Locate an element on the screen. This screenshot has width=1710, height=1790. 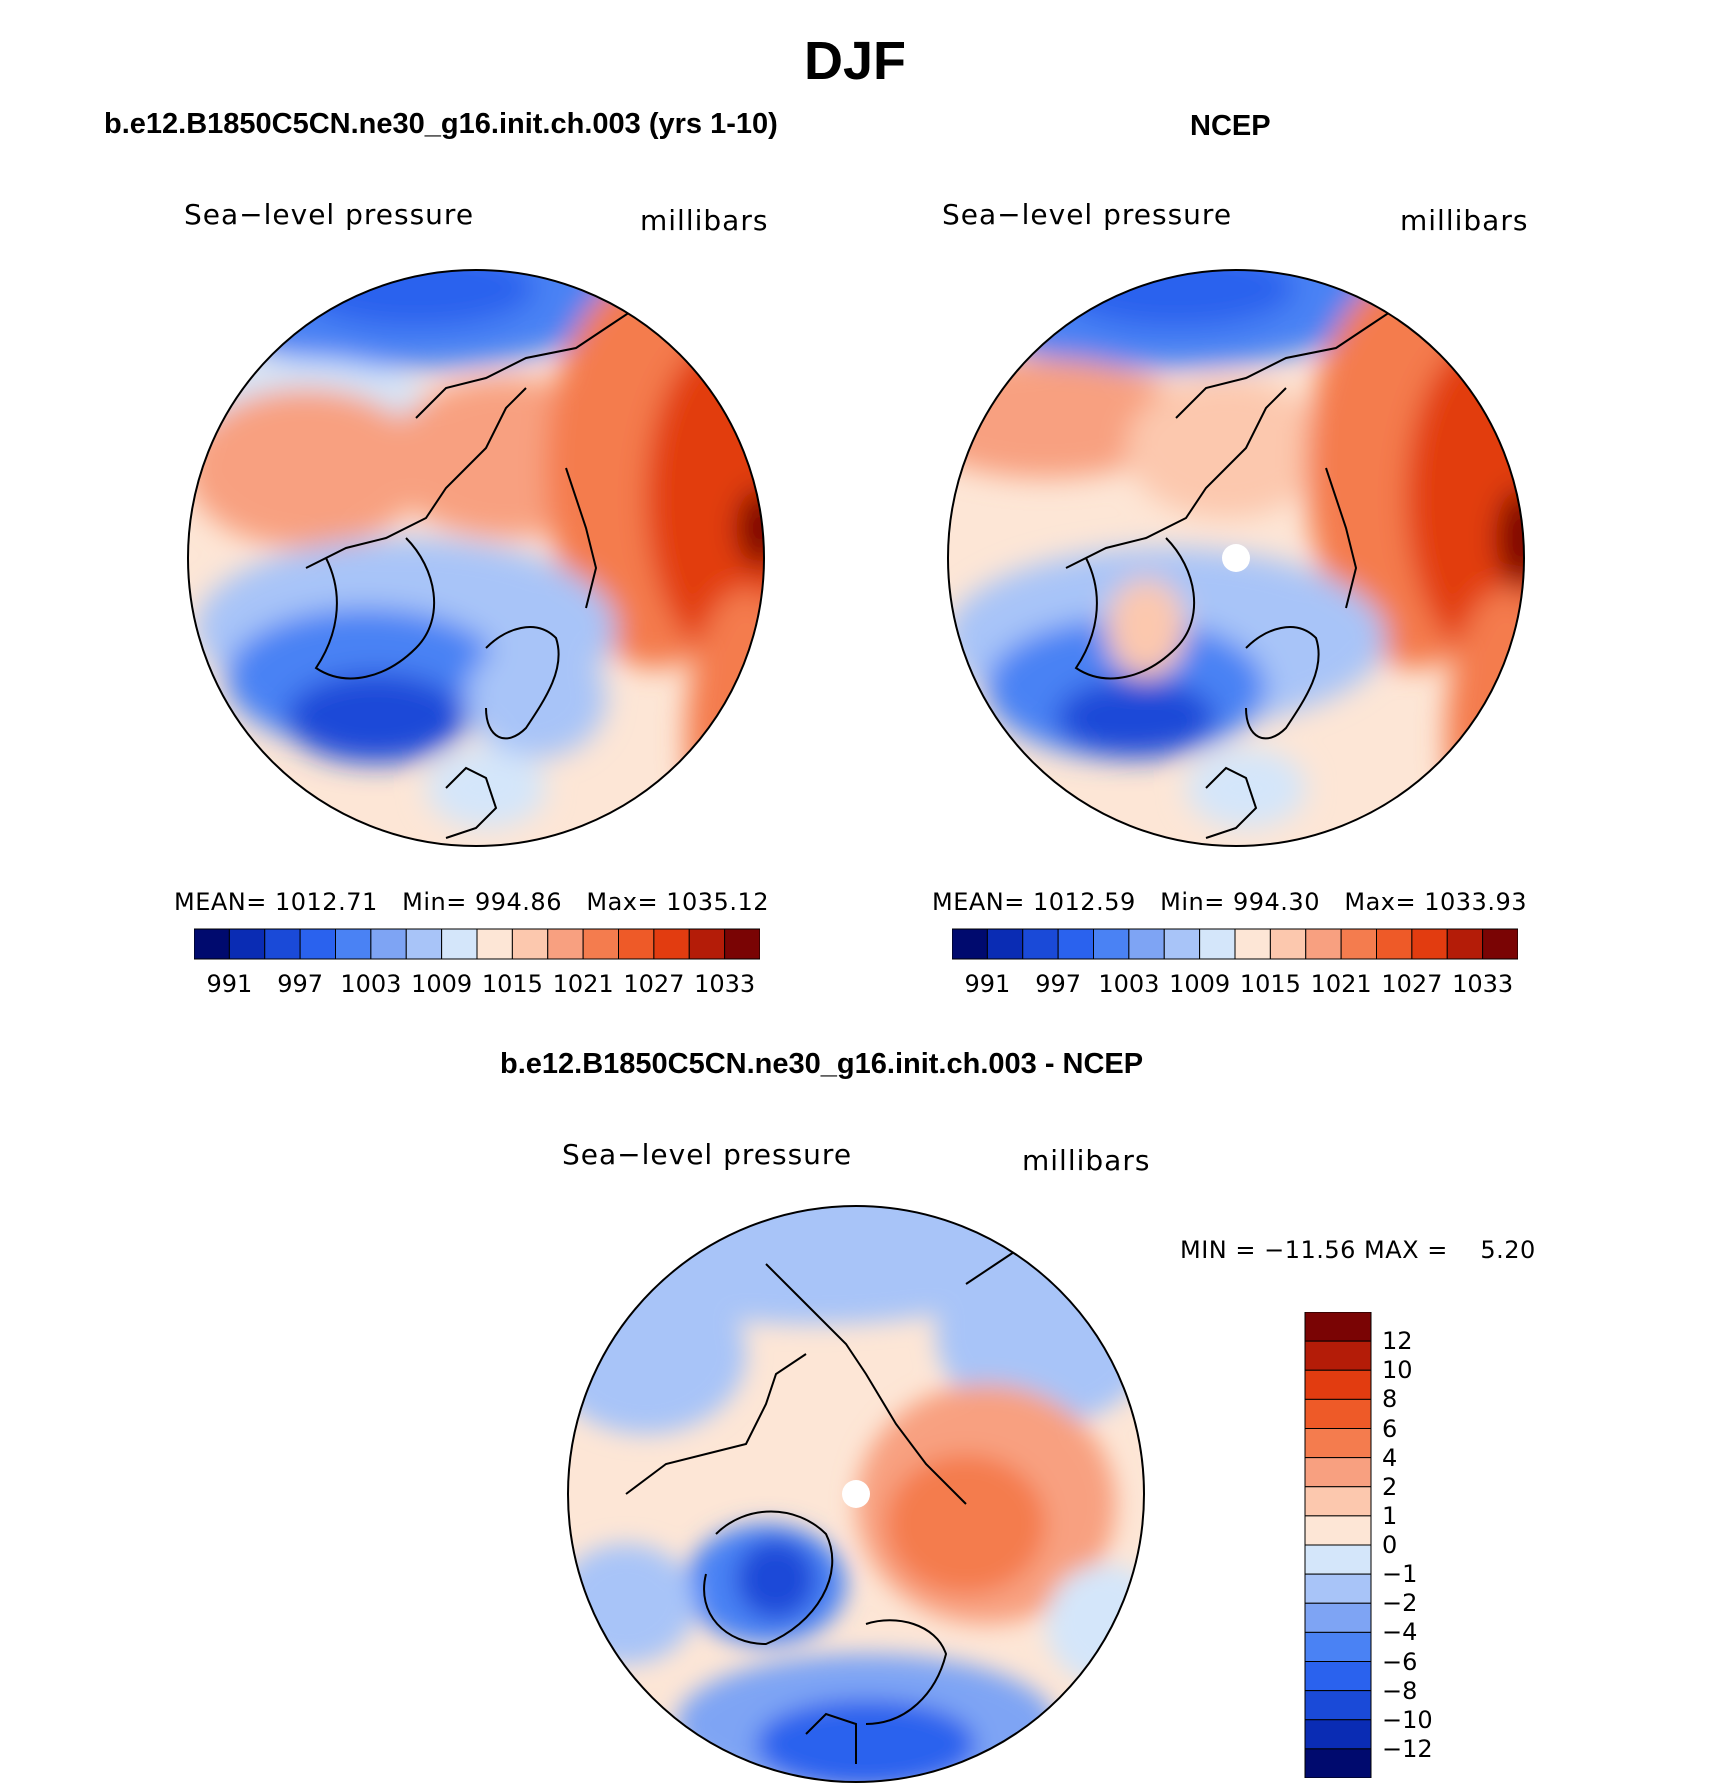
figure-title: DJF is located at coordinates (854, 61).